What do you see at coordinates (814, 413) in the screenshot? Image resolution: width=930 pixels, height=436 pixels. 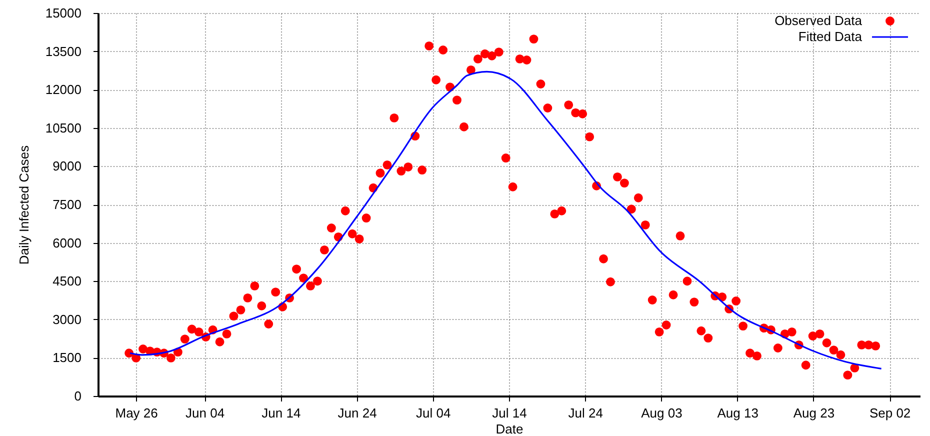 I see `x-tick-label: Aug 23` at bounding box center [814, 413].